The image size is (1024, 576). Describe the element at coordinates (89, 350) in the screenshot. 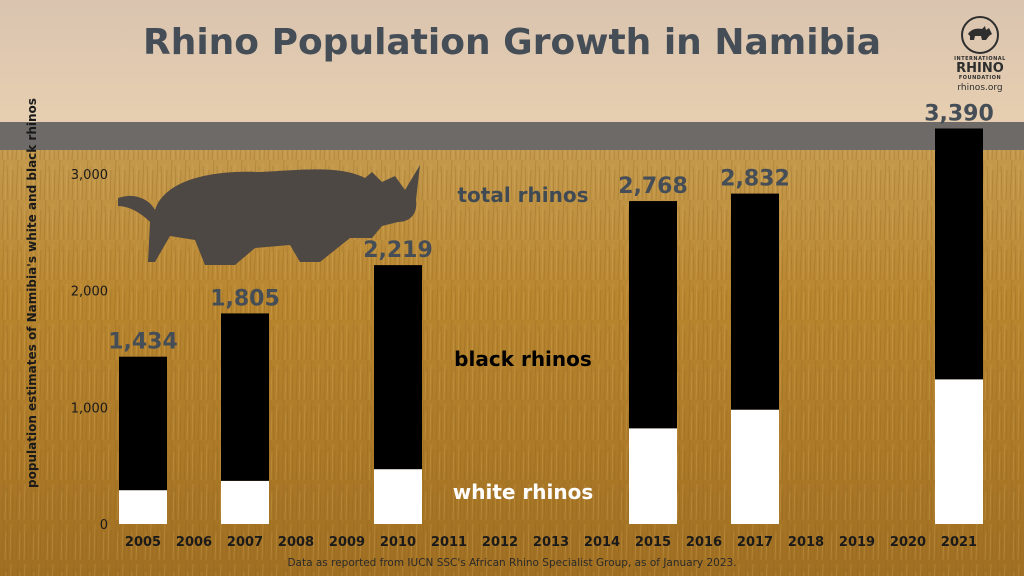

I see `y-axis: 0 1,000 2,000 3,000` at that location.